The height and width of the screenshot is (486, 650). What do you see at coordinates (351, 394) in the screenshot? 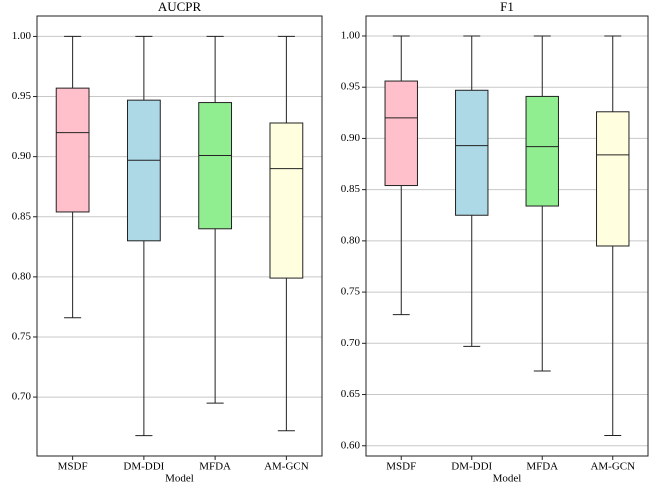
I see `y-tick-label: 0.65` at bounding box center [351, 394].